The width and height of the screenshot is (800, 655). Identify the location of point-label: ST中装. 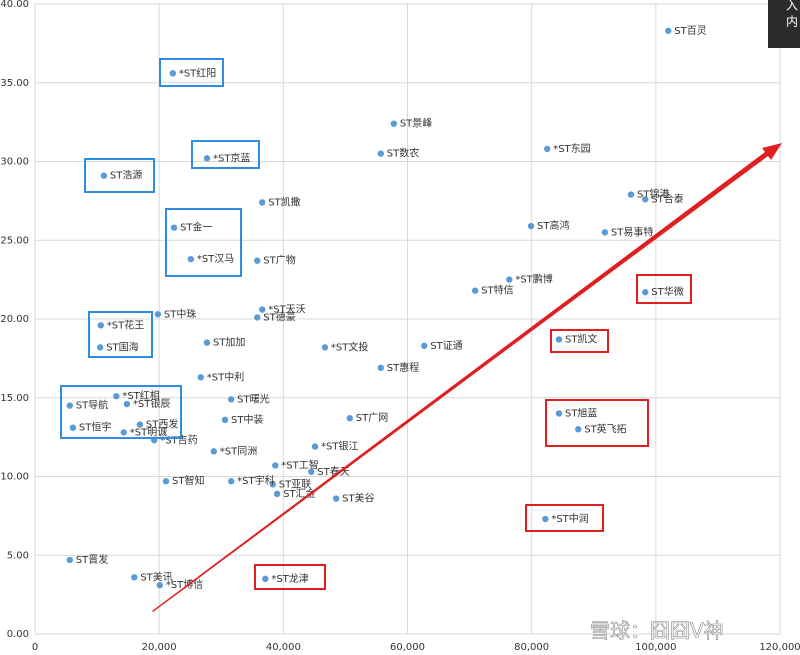
(247, 419).